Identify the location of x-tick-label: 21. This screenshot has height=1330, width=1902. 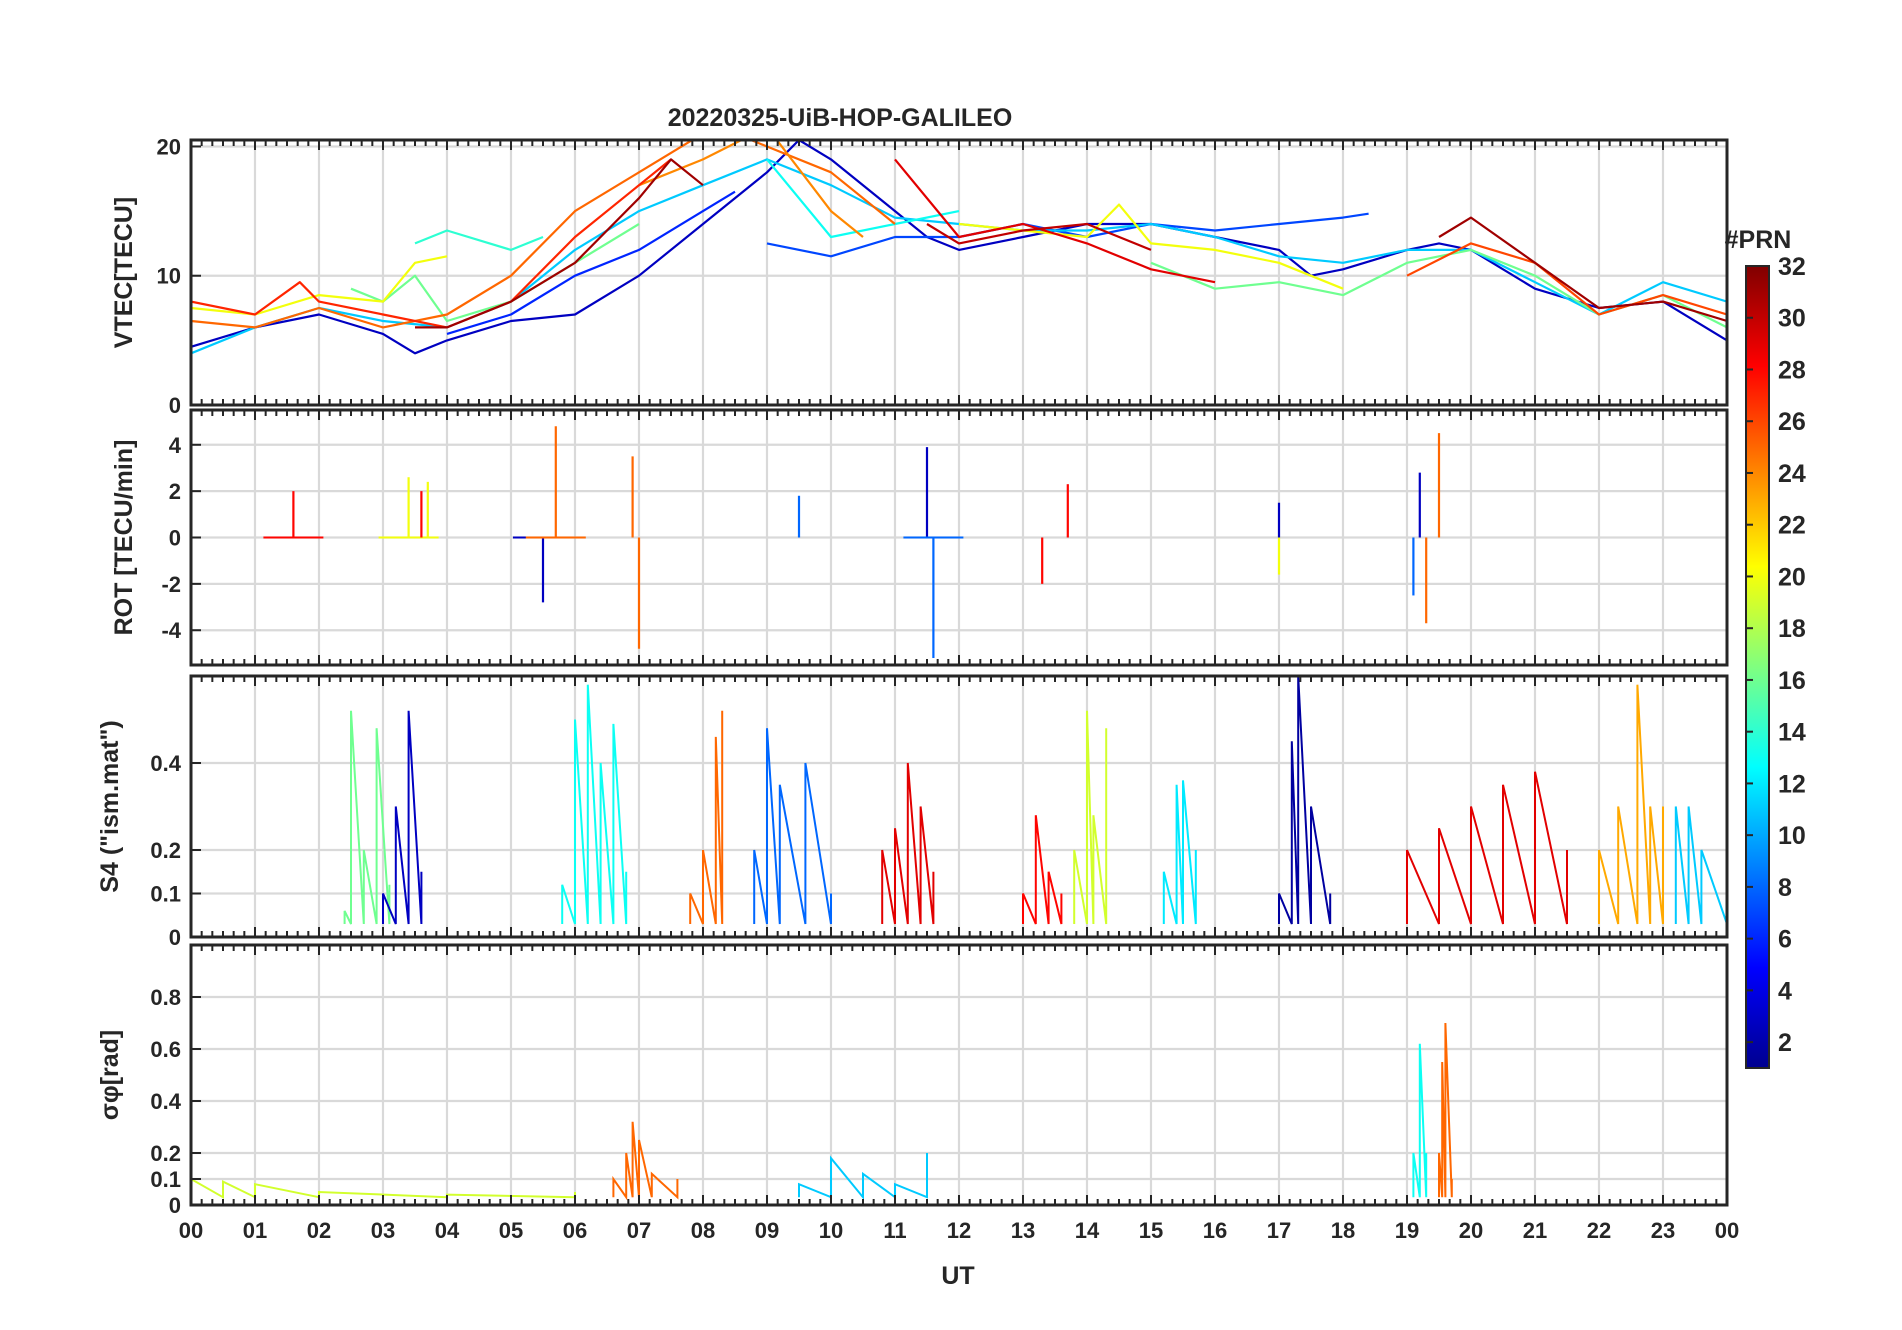
(1535, 1230).